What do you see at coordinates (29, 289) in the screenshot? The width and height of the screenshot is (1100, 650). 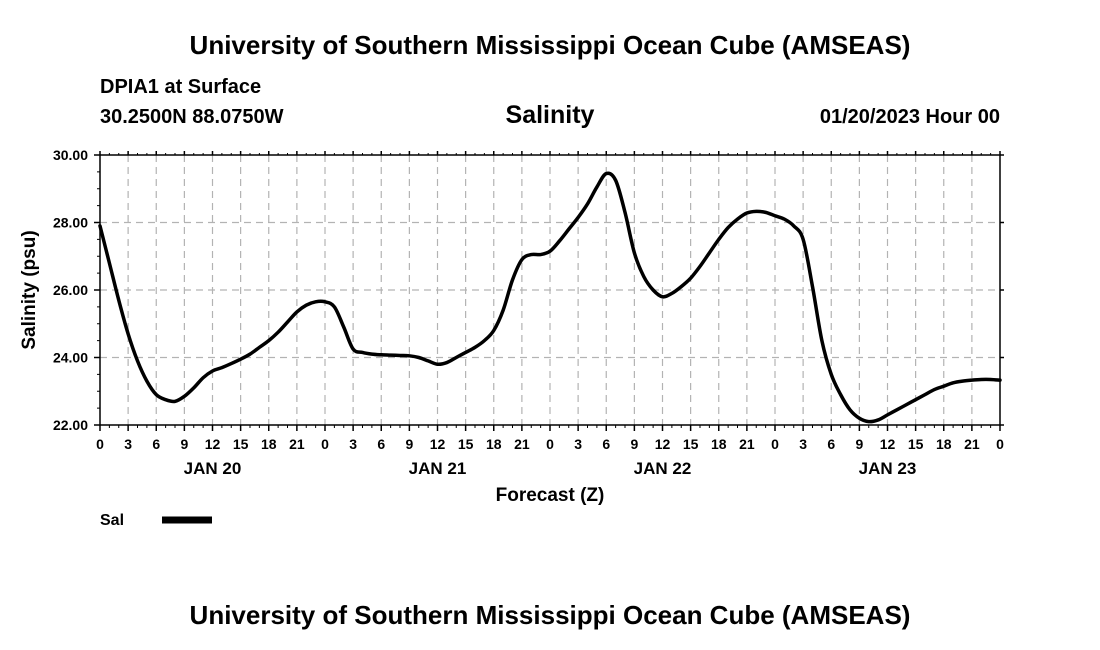 I see `y-axis-title: Salinity (psu)` at bounding box center [29, 289].